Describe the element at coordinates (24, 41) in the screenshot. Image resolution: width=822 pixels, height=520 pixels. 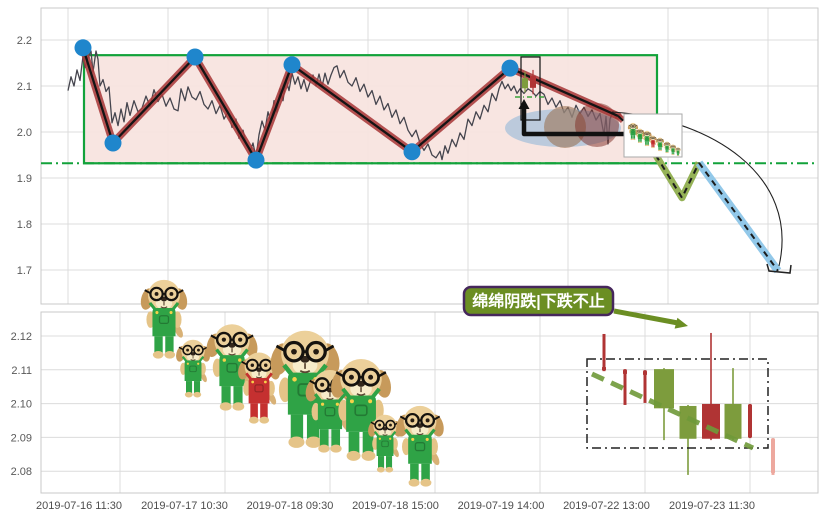
I see `top-y-tick-label: 2.2` at that location.